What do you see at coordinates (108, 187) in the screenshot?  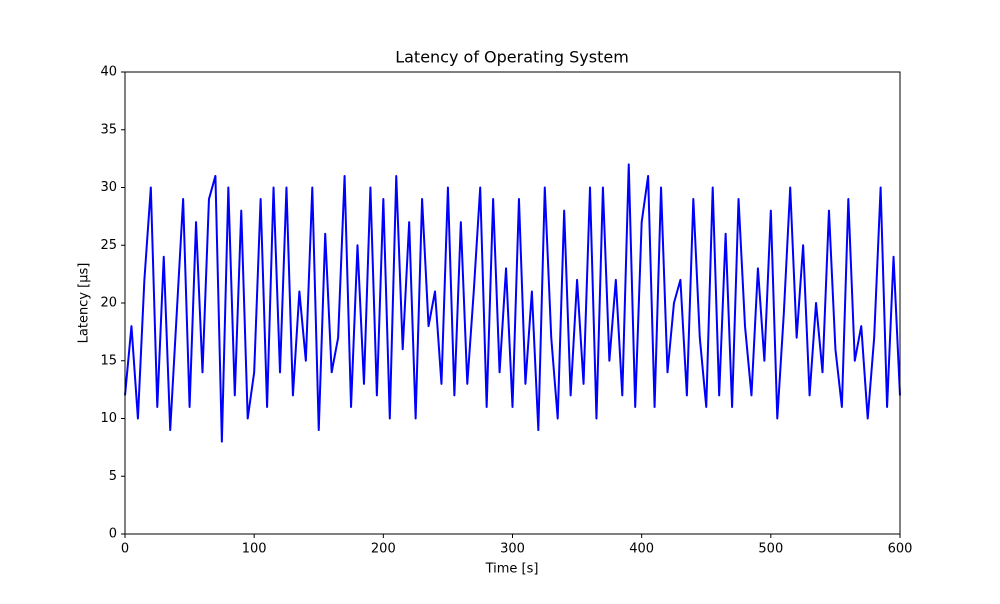 I see `y-tick-label: 30` at bounding box center [108, 187].